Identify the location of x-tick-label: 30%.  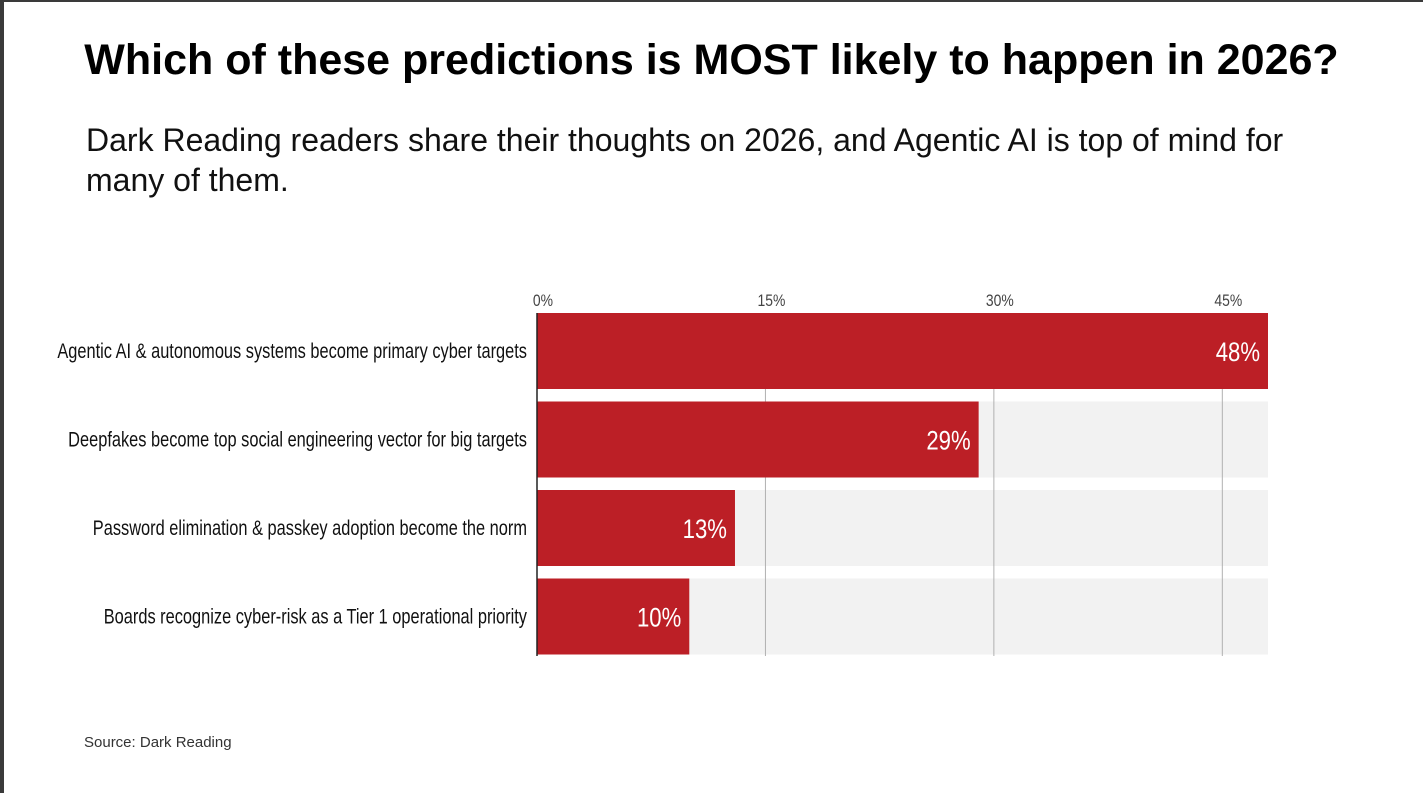
(1000, 301).